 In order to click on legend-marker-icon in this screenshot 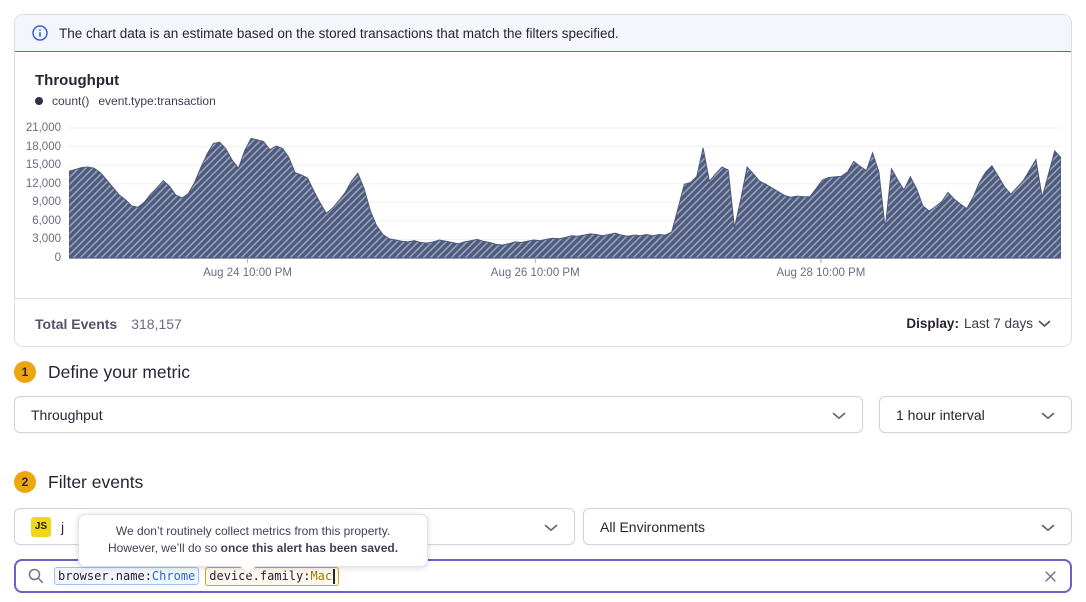, I will do `click(39, 101)`.